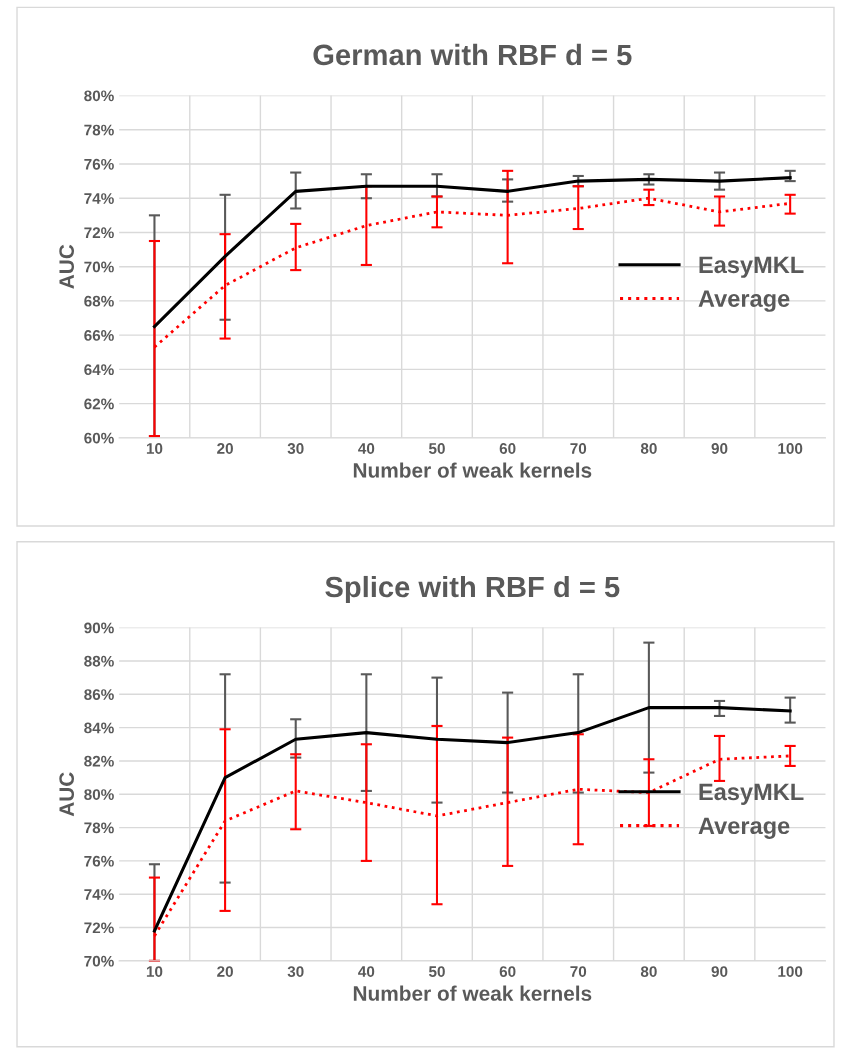 This screenshot has height=1052, width=851. Describe the element at coordinates (99, 438) in the screenshot. I see `y-tick-label: 60%` at that location.